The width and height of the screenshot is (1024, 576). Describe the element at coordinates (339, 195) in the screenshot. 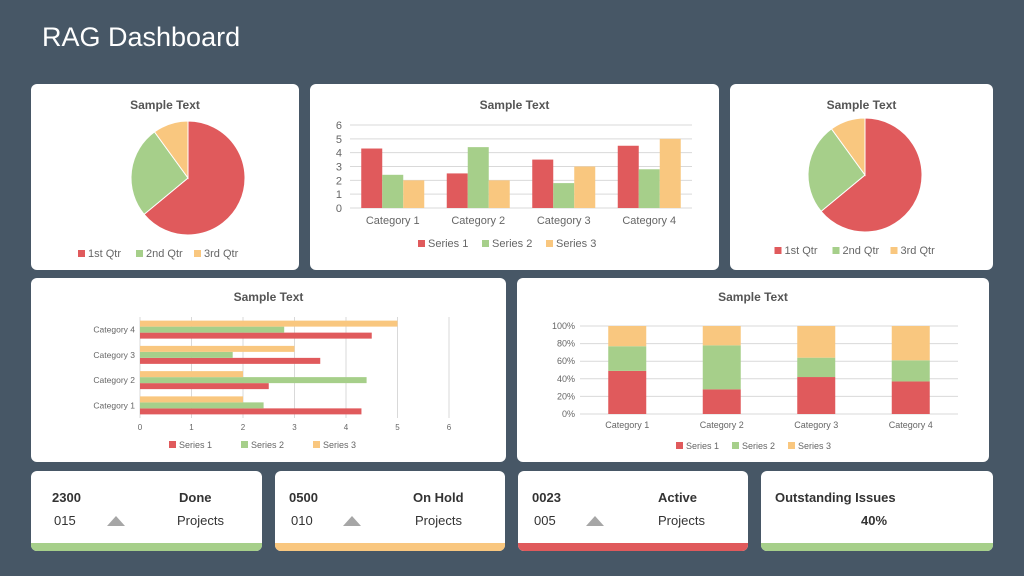

I see `y-tick-label: 1` at that location.